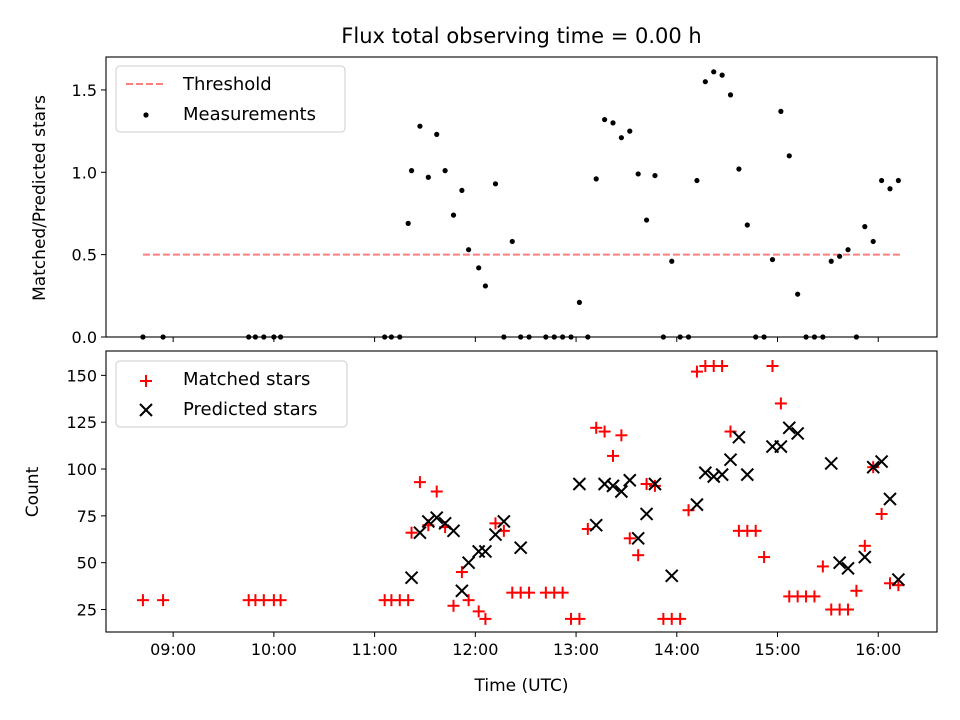 The image size is (960, 720). What do you see at coordinates (375, 649) in the screenshot?
I see `bottom-x-tick-label: 11:00` at bounding box center [375, 649].